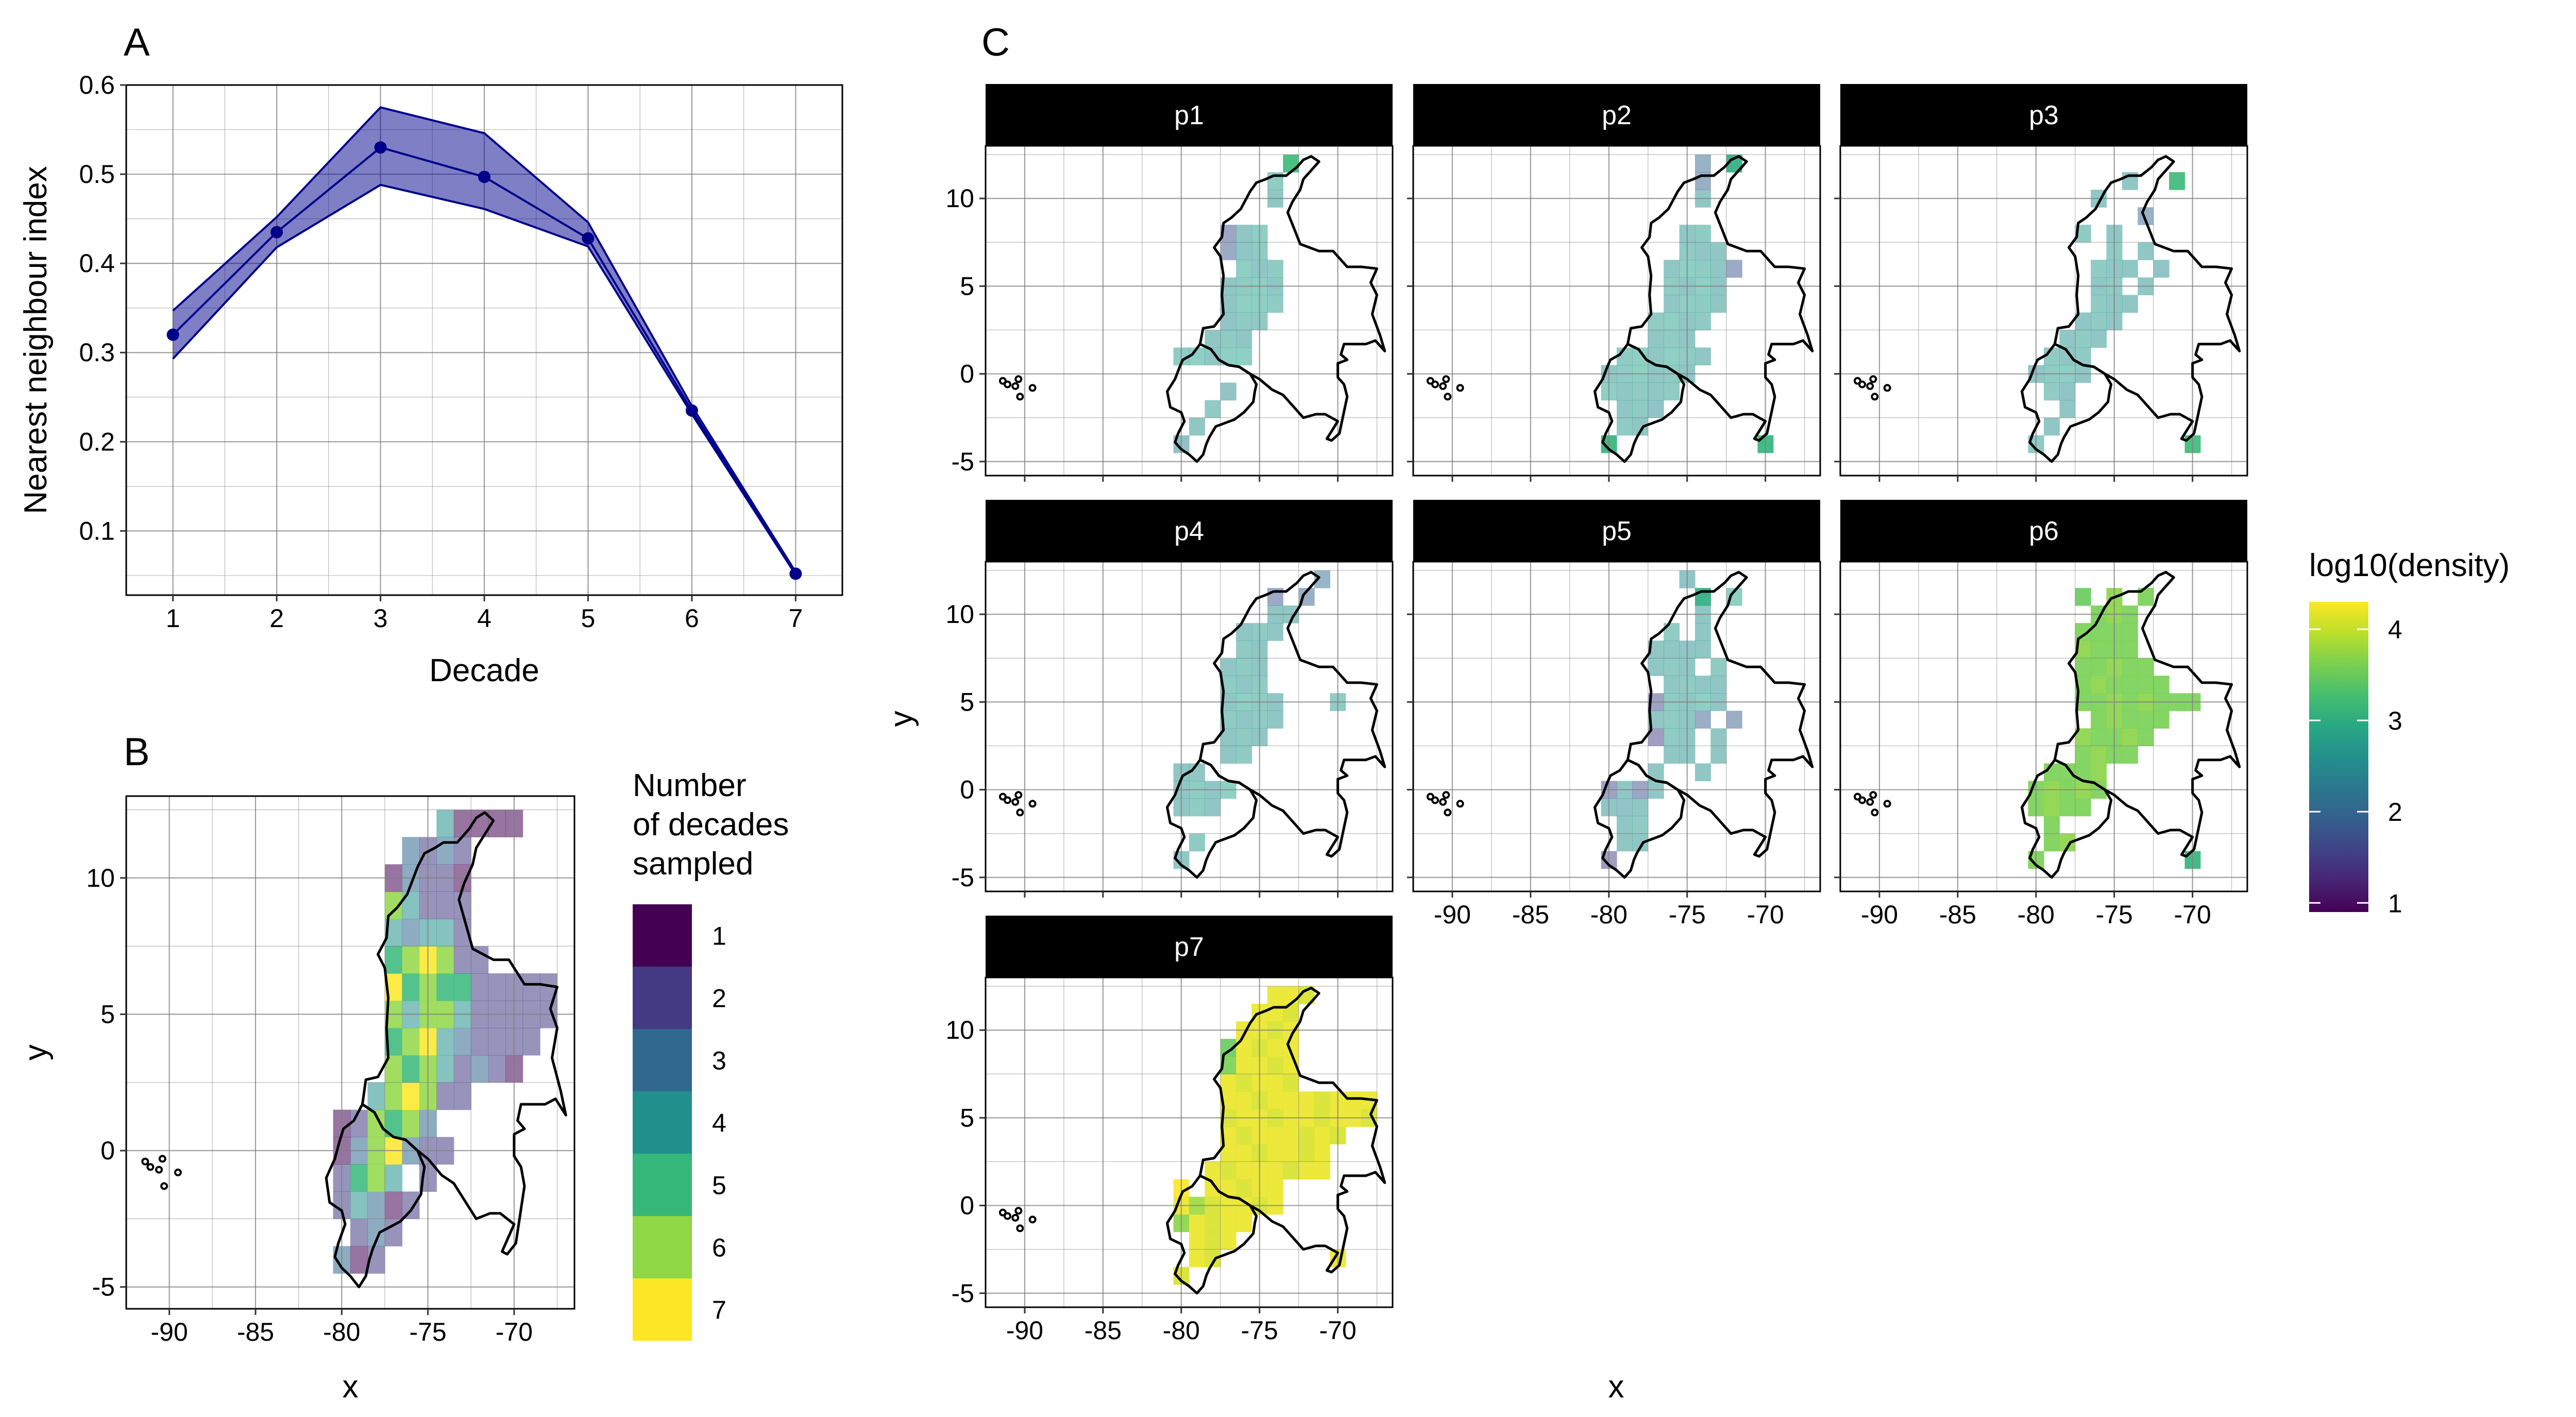 Image resolution: width=2576 pixels, height=1417 pixels. What do you see at coordinates (97, 530) in the screenshot?
I see `panel-a-y-tick-label: 0.1` at bounding box center [97, 530].